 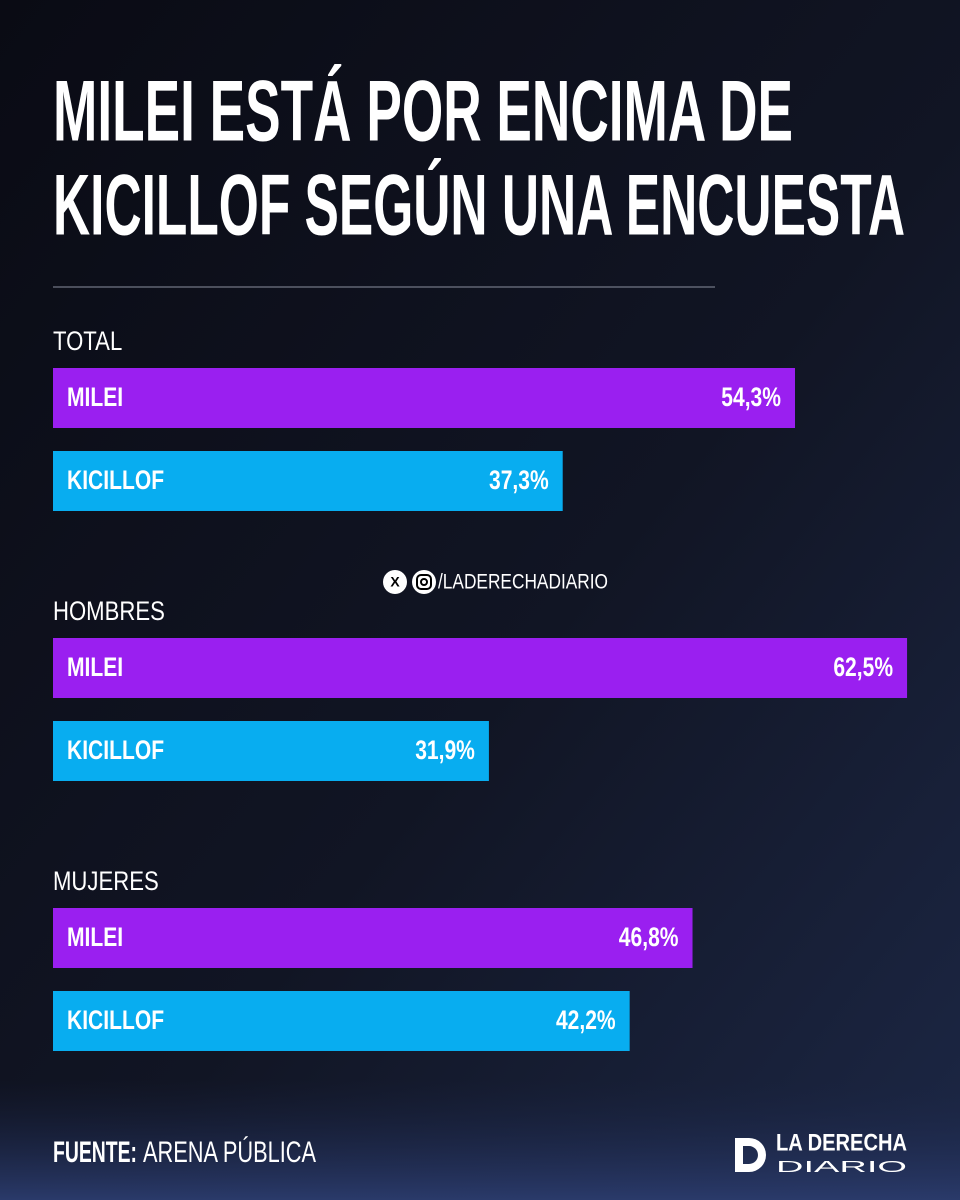 I want to click on source-label: FUENTE:, so click(x=95, y=1152).